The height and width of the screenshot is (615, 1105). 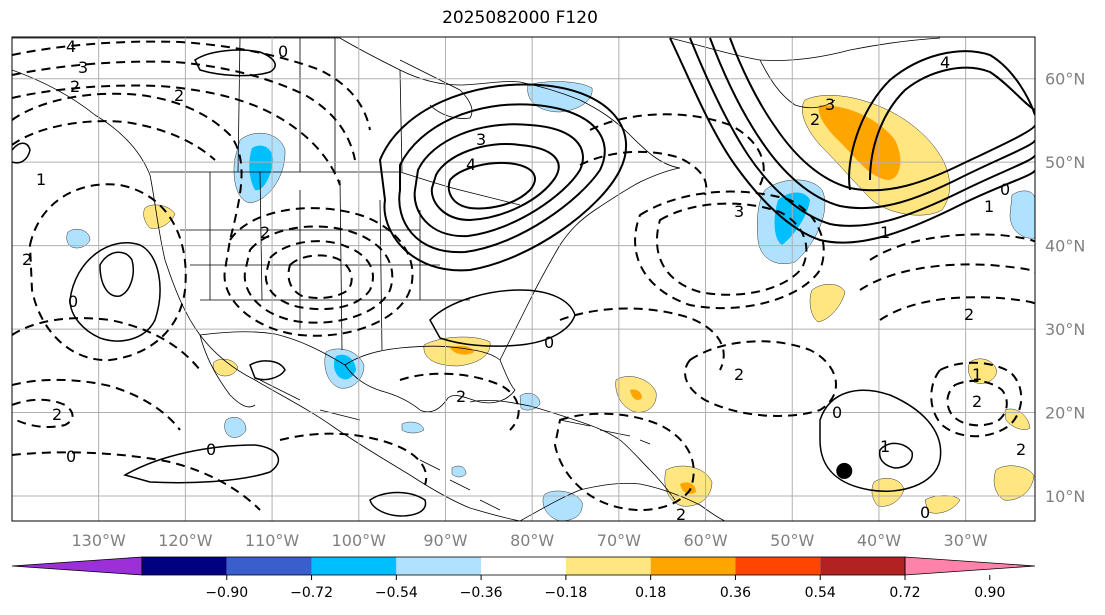 I want to click on coastline-islands, so click(x=605, y=432).